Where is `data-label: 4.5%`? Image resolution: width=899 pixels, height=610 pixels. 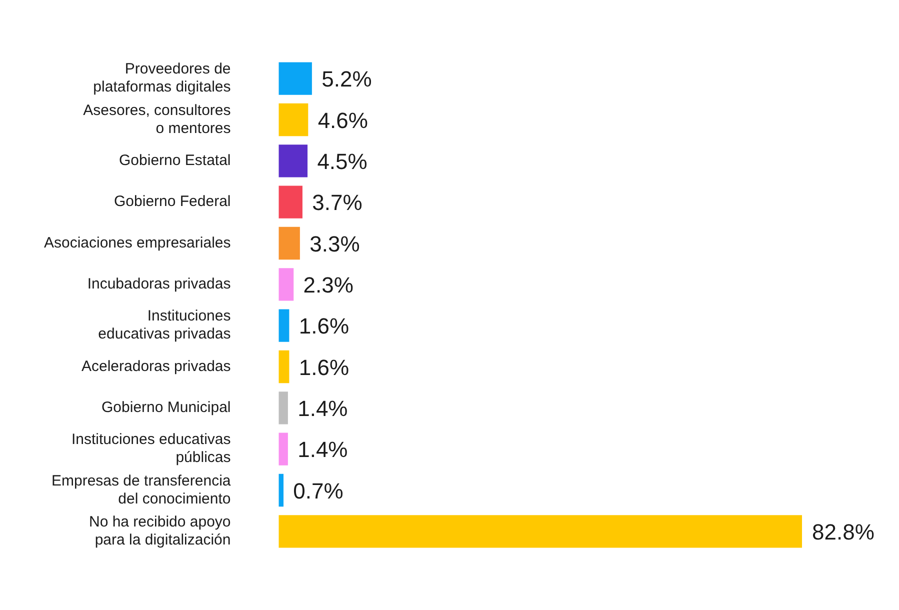
data-label: 4.5% is located at coordinates (342, 161).